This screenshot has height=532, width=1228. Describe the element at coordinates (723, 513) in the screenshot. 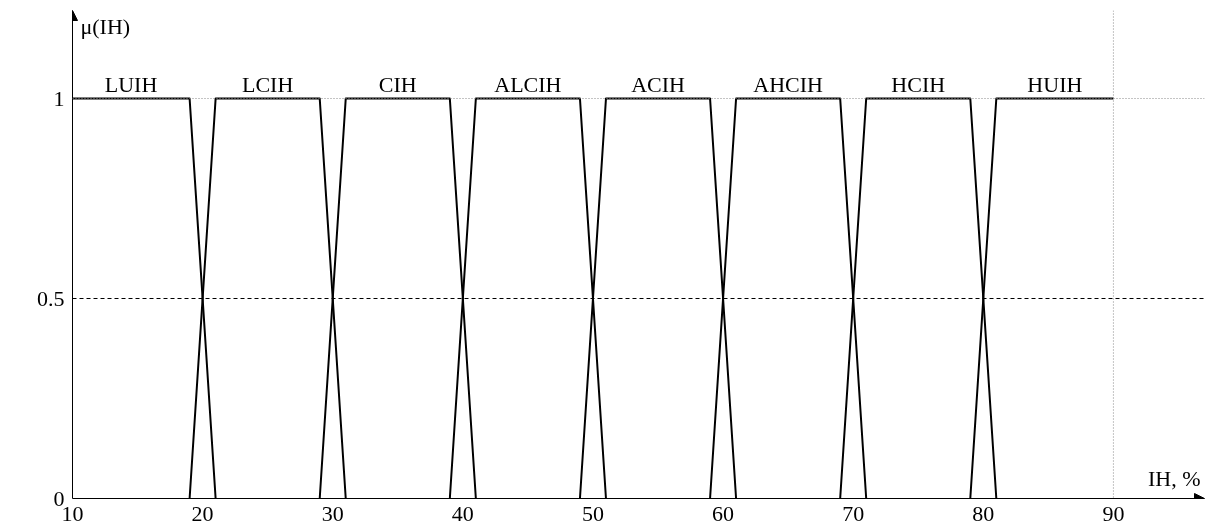

I see `x-tick-label: 60` at that location.